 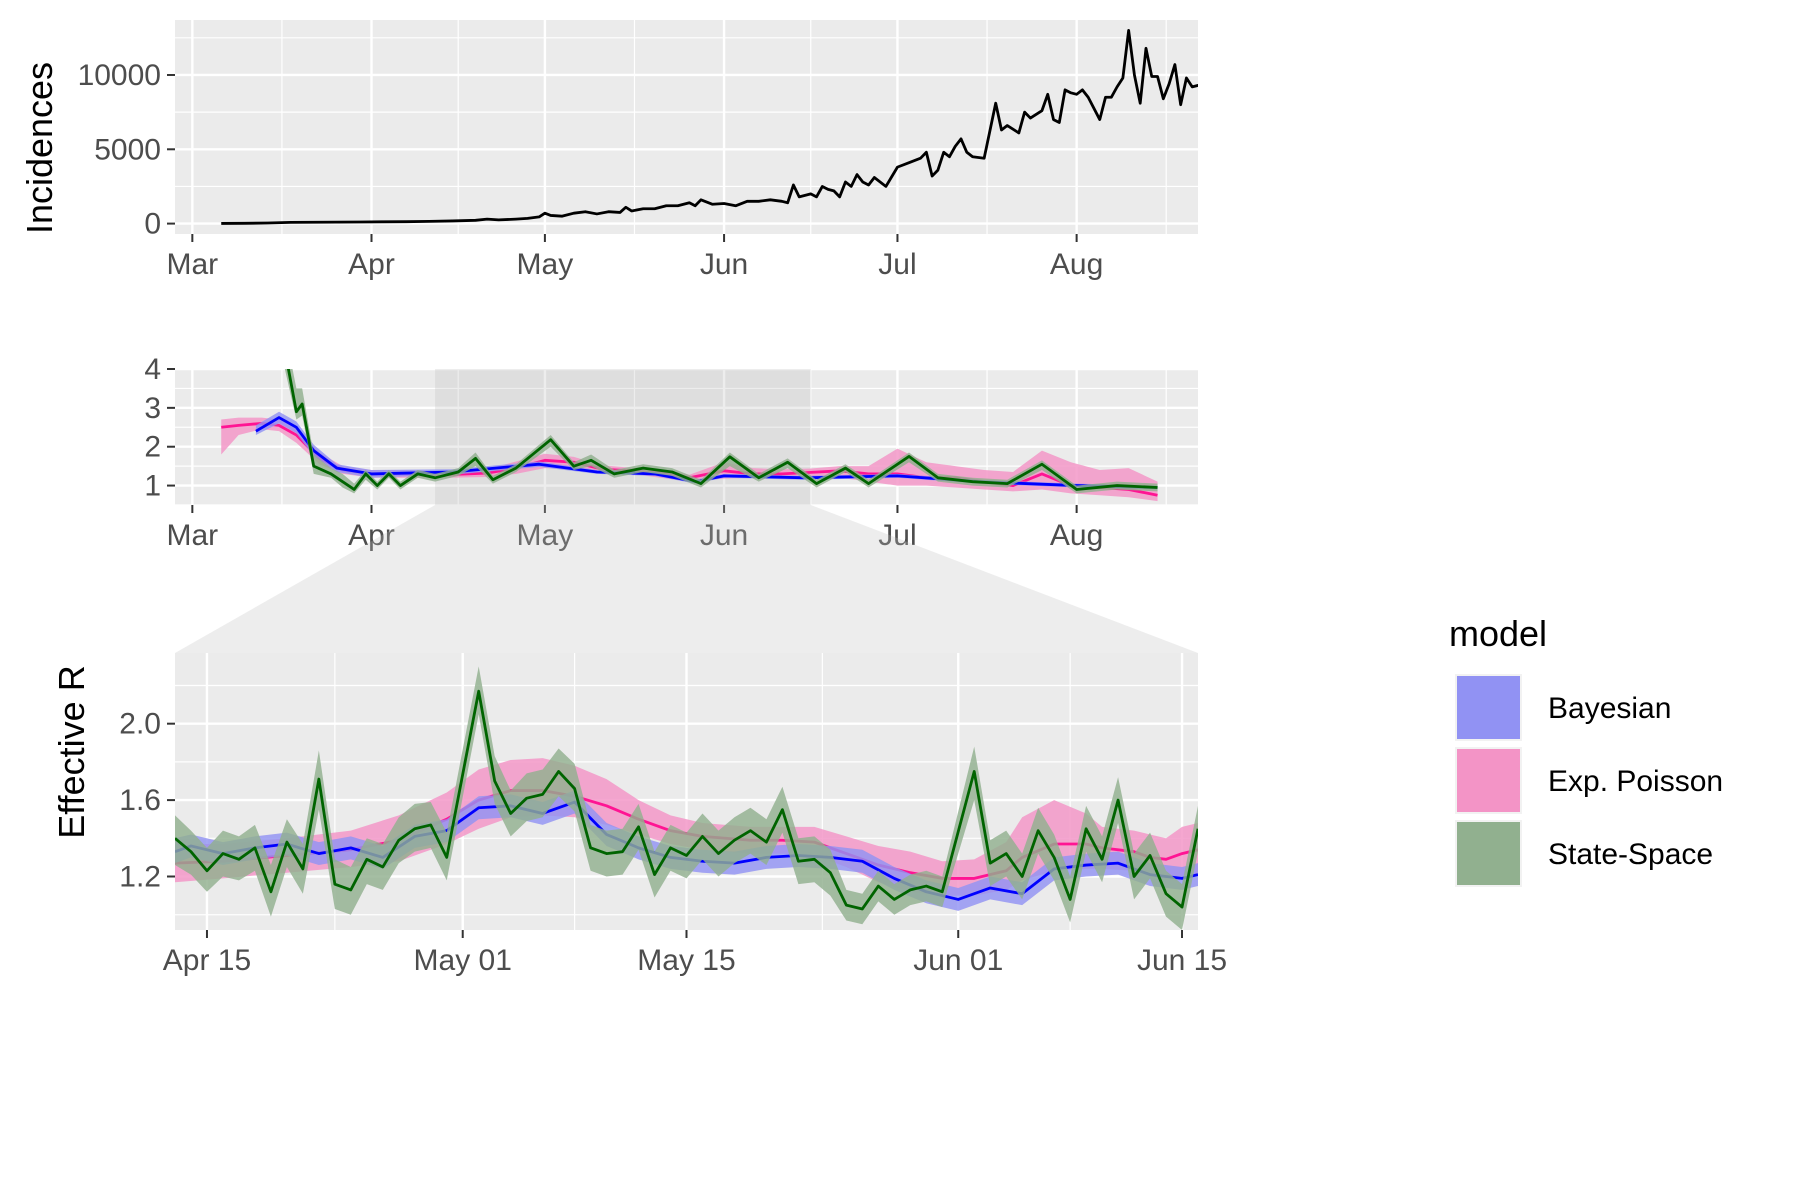 I want to click on x-tick-label: May 01, so click(x=463, y=960).